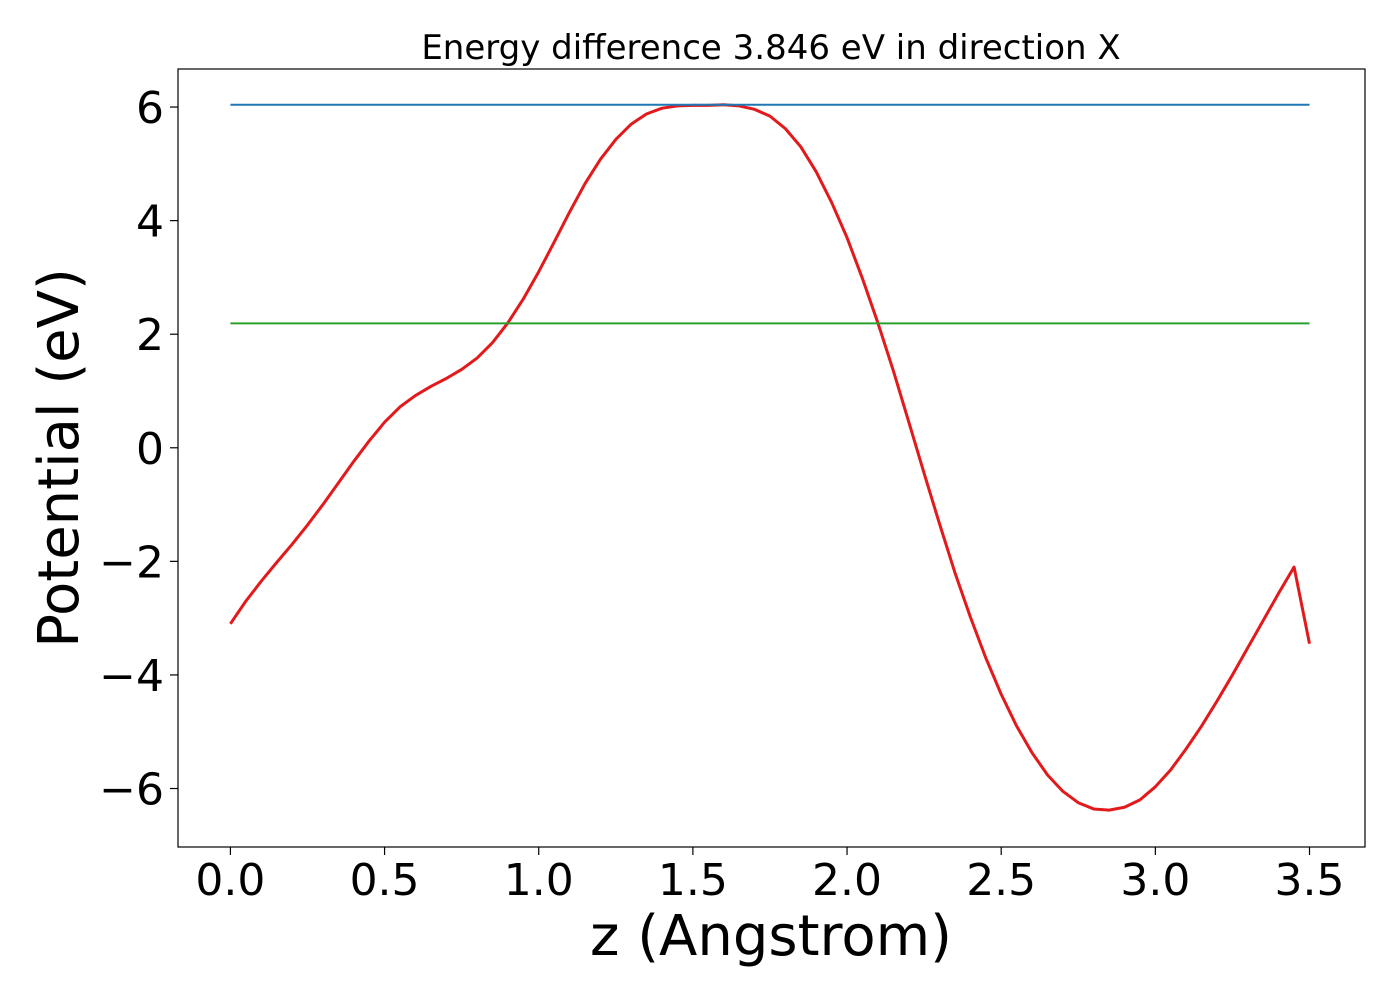 This screenshot has height=1000, width=1400. What do you see at coordinates (769, 876) in the screenshot?
I see `x-axis-ticks: 0.0 0.5 1.0 1.5 2.0 2.5 3.0 3.5` at bounding box center [769, 876].